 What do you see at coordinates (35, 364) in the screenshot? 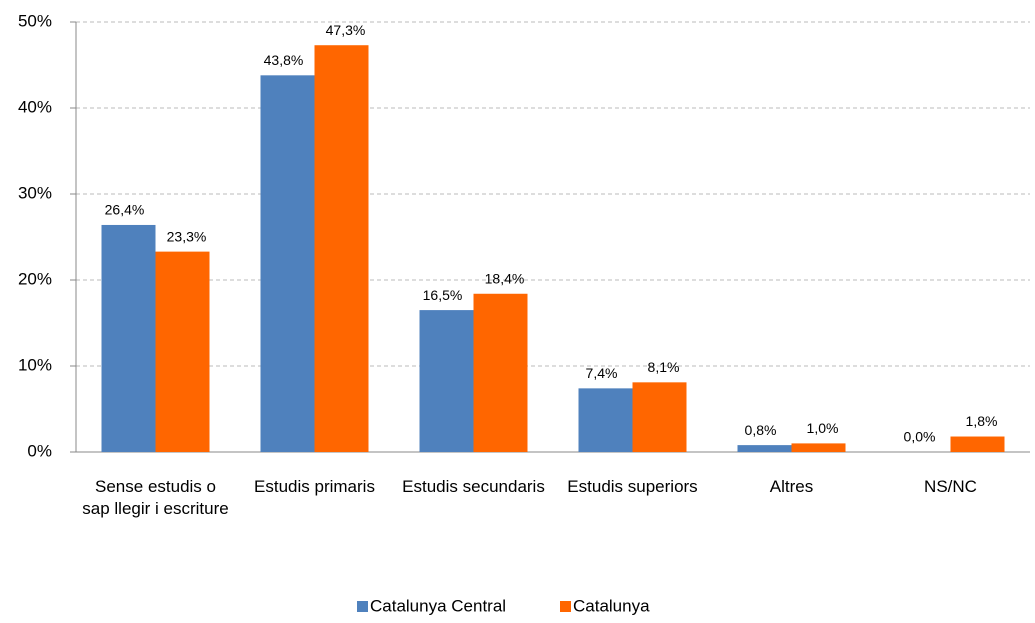
I see `y-tick-label: 10%` at bounding box center [35, 364].